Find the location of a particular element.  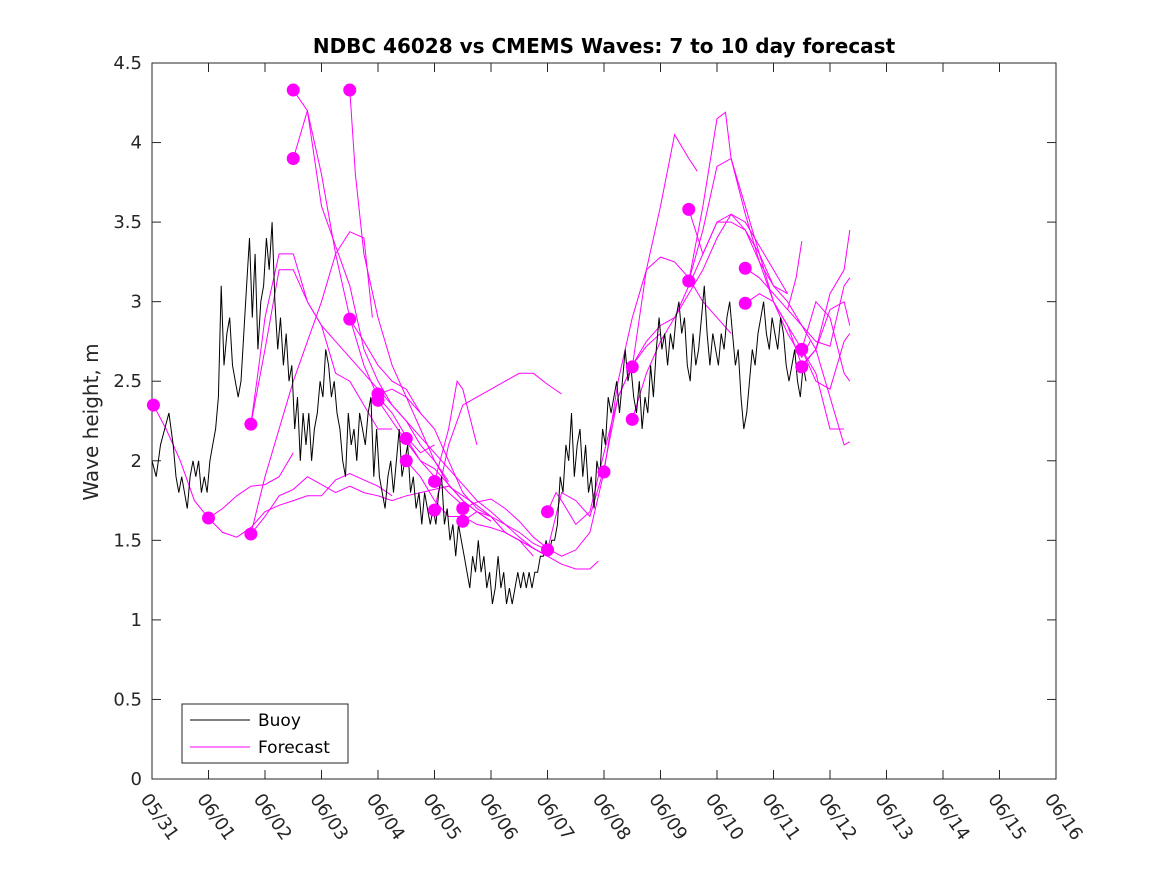

legend-box is located at coordinates (265, 733).